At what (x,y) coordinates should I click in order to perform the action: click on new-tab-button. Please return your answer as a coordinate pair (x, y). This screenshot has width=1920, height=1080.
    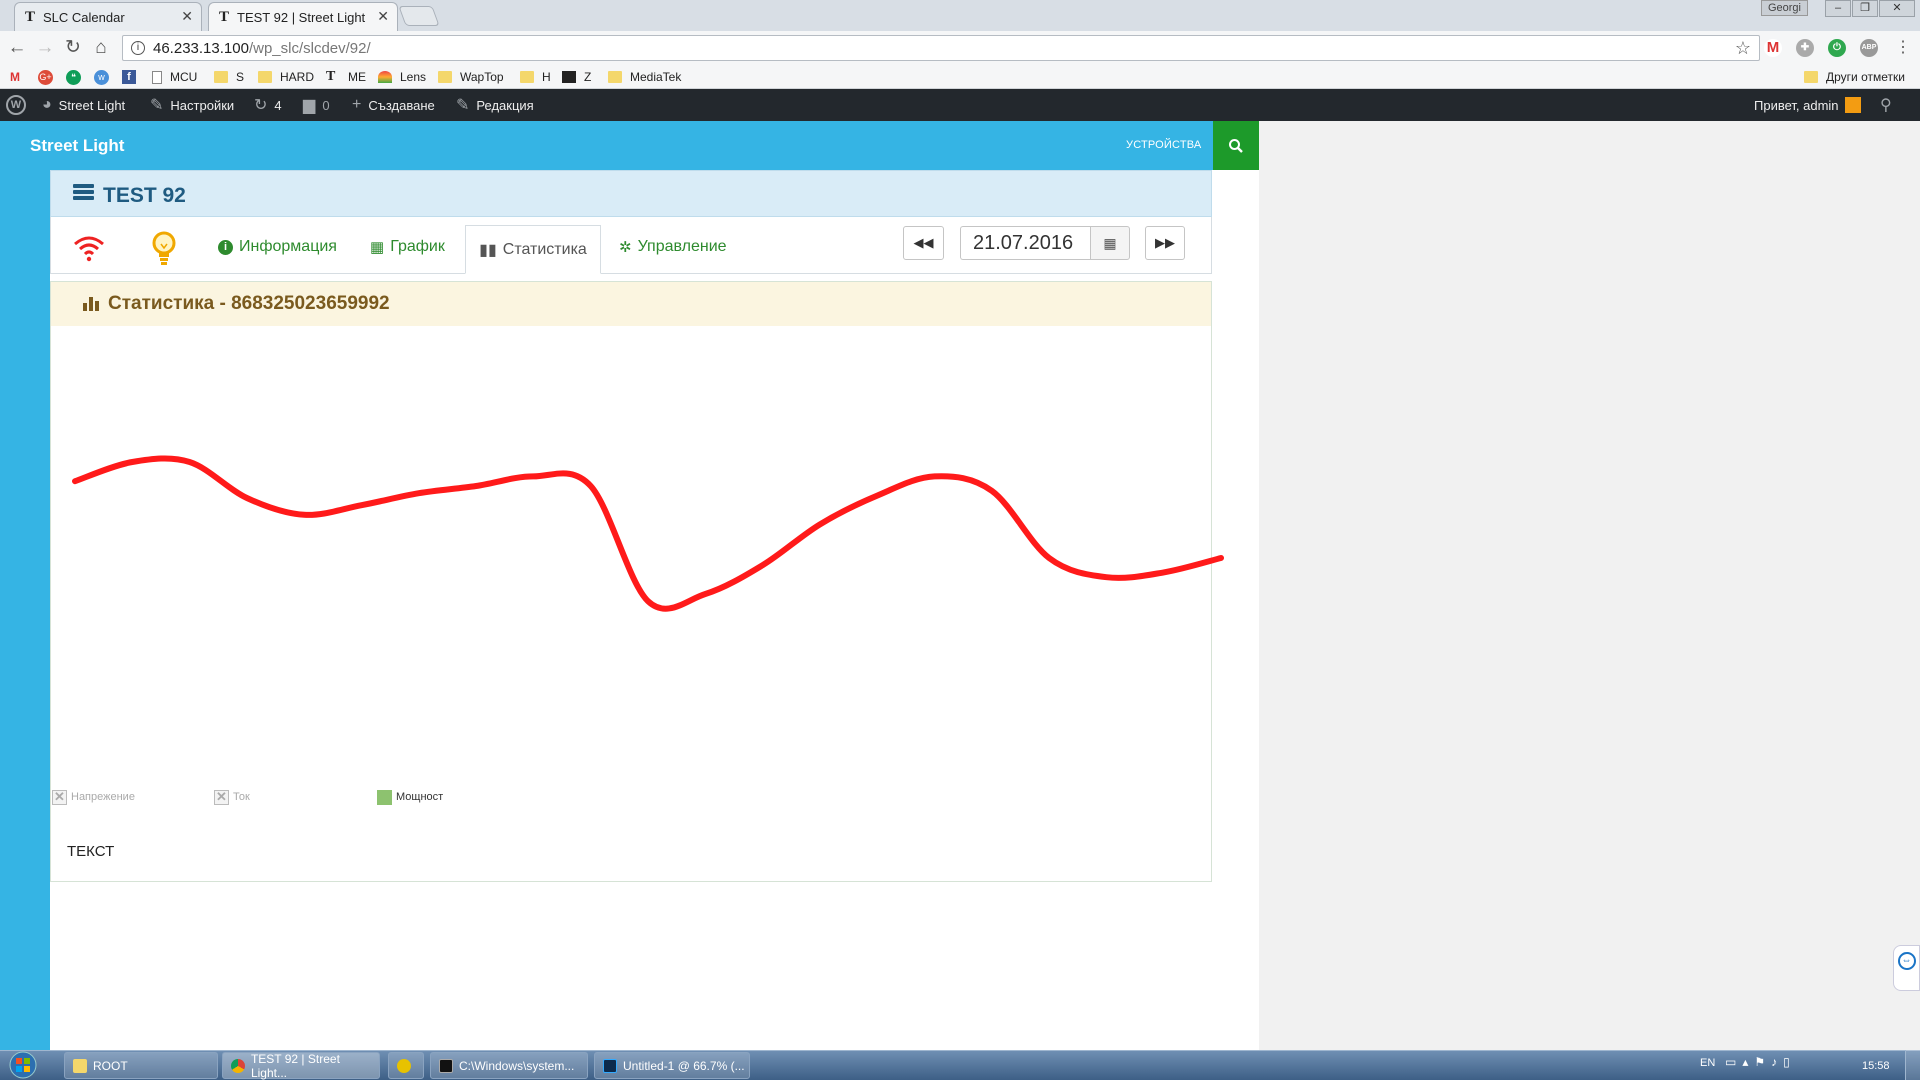
    Looking at the image, I should click on (419, 16).